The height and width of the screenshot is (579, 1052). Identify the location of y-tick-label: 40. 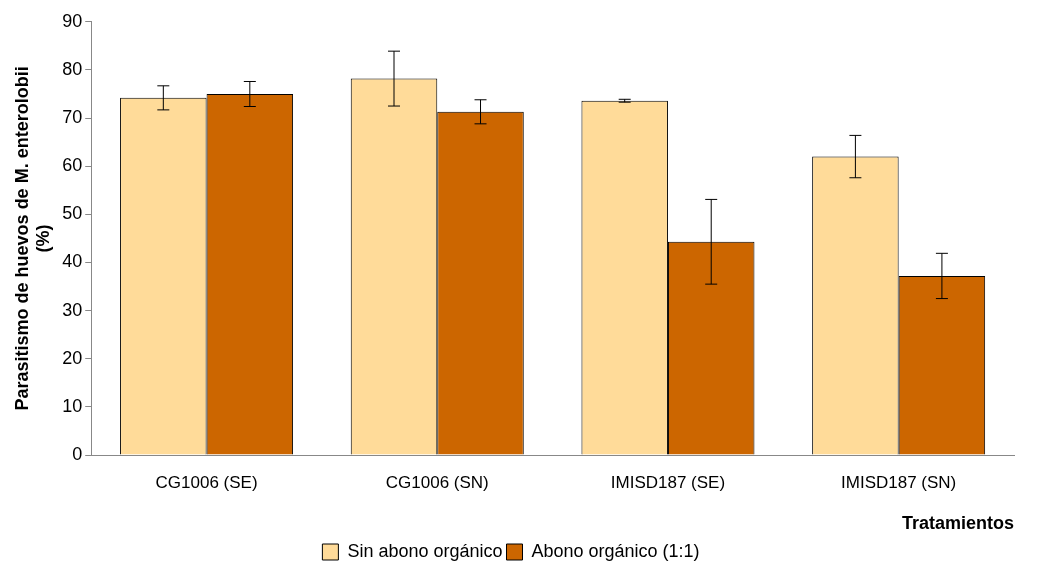
(72, 261).